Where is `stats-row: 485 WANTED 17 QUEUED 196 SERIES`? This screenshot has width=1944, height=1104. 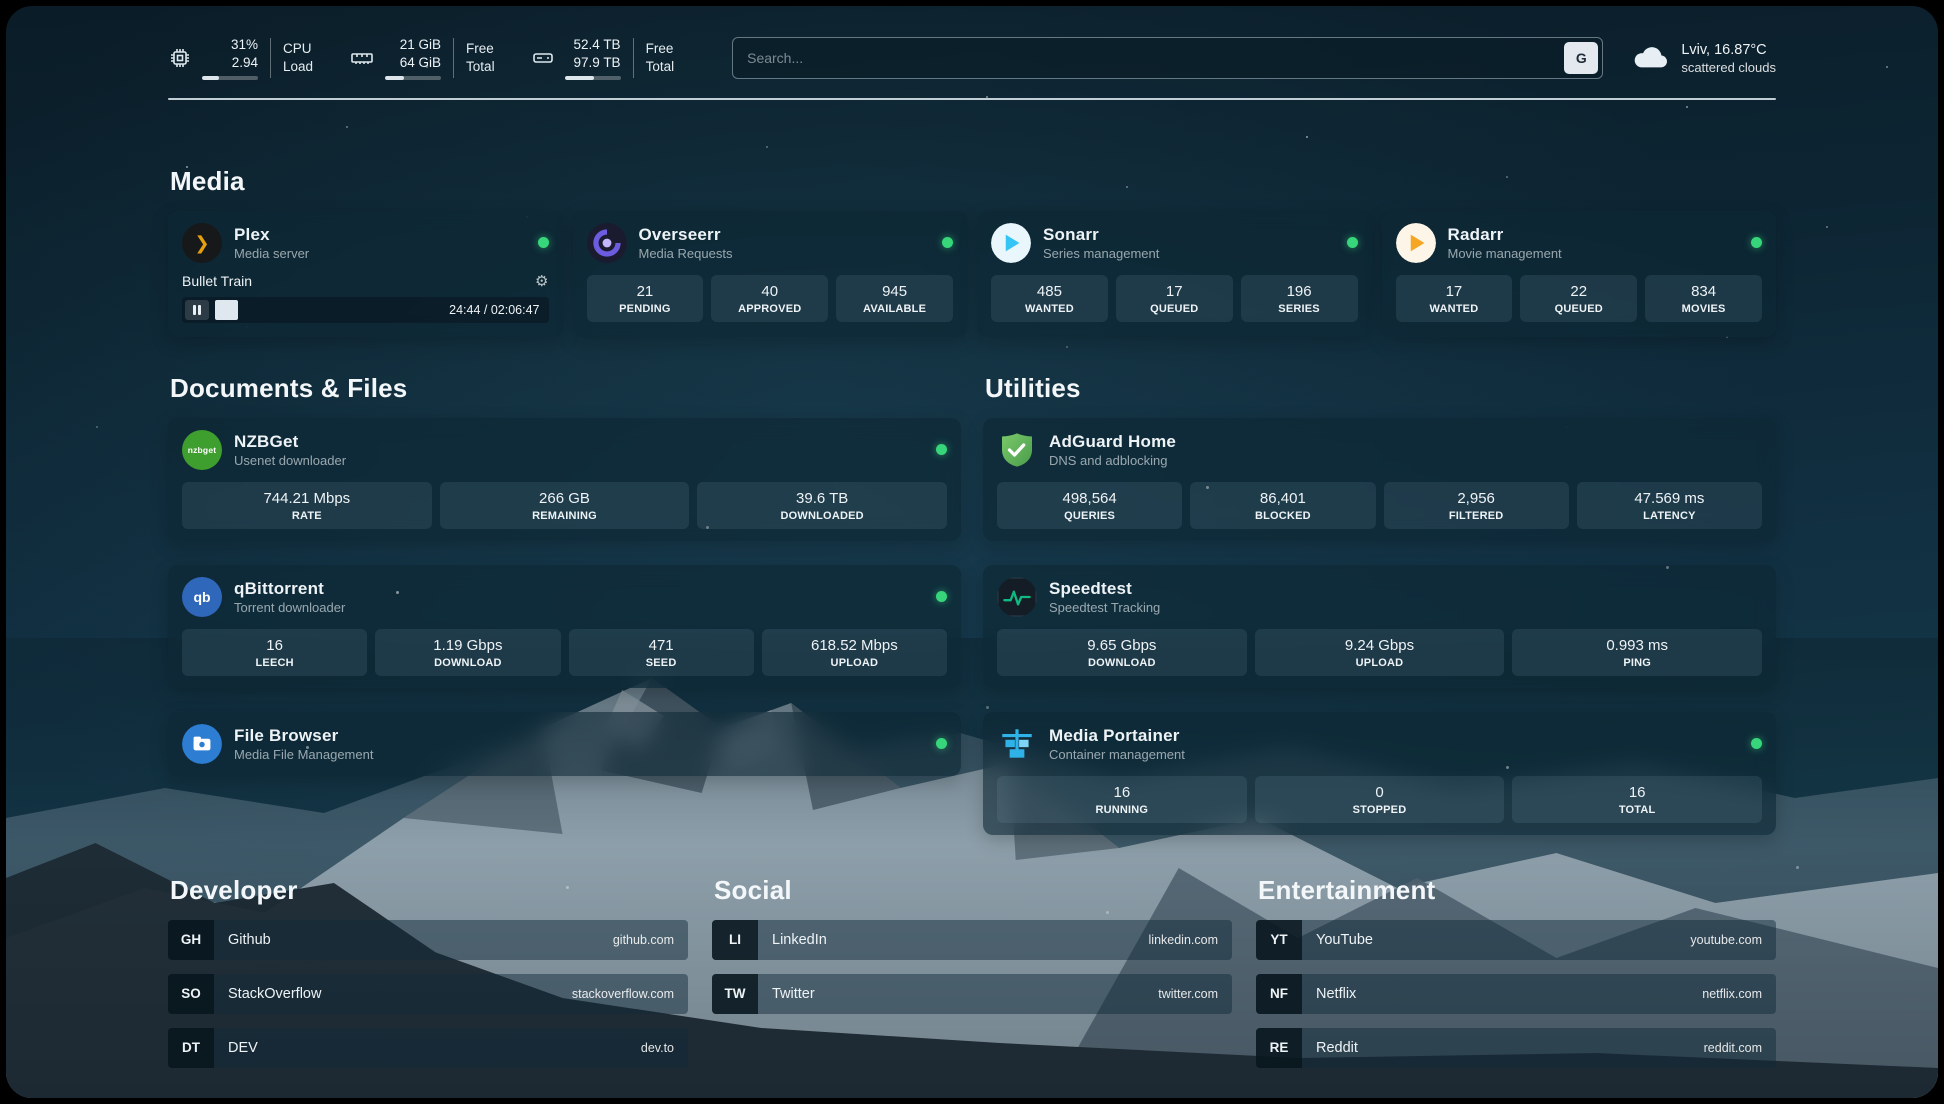 stats-row: 485 WANTED 17 QUEUED 196 SERIES is located at coordinates (1174, 298).